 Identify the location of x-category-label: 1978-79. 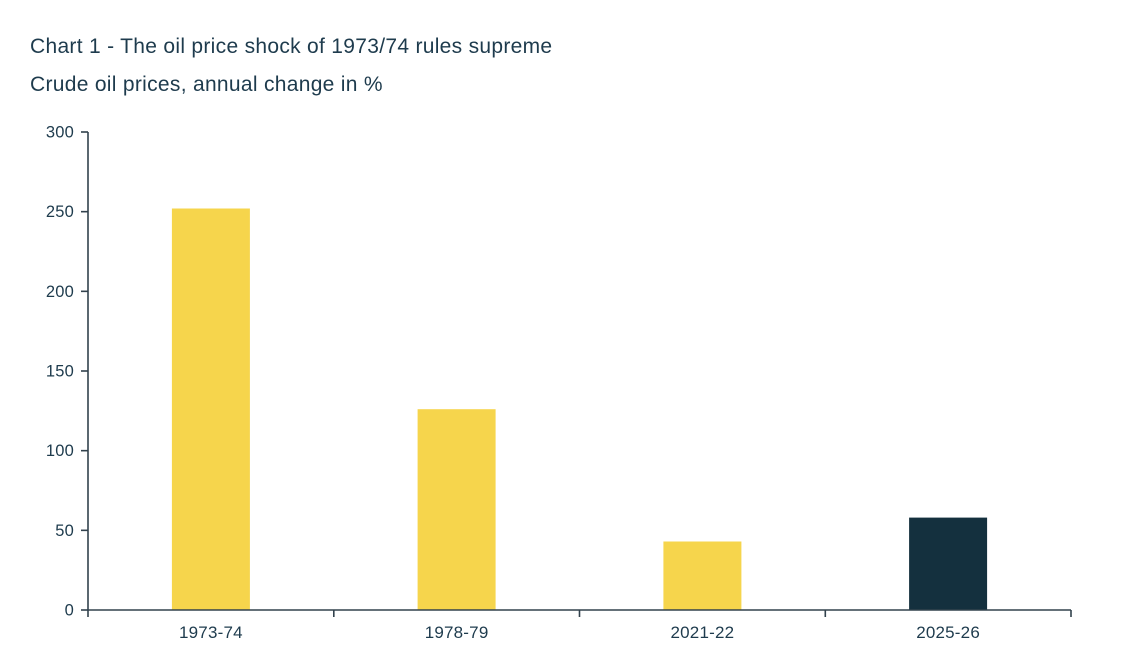
(457, 632).